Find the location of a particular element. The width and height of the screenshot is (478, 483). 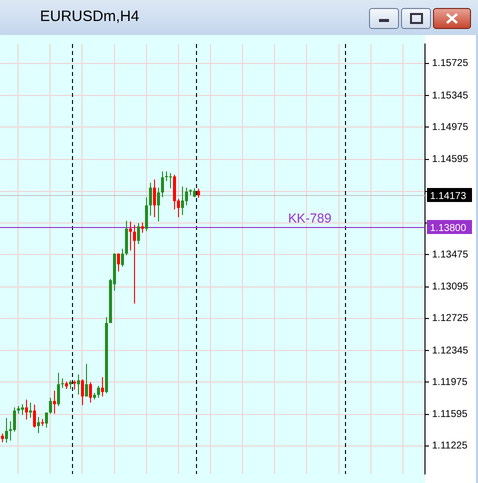

y-tick-label: 1.14595 is located at coordinates (450, 160).